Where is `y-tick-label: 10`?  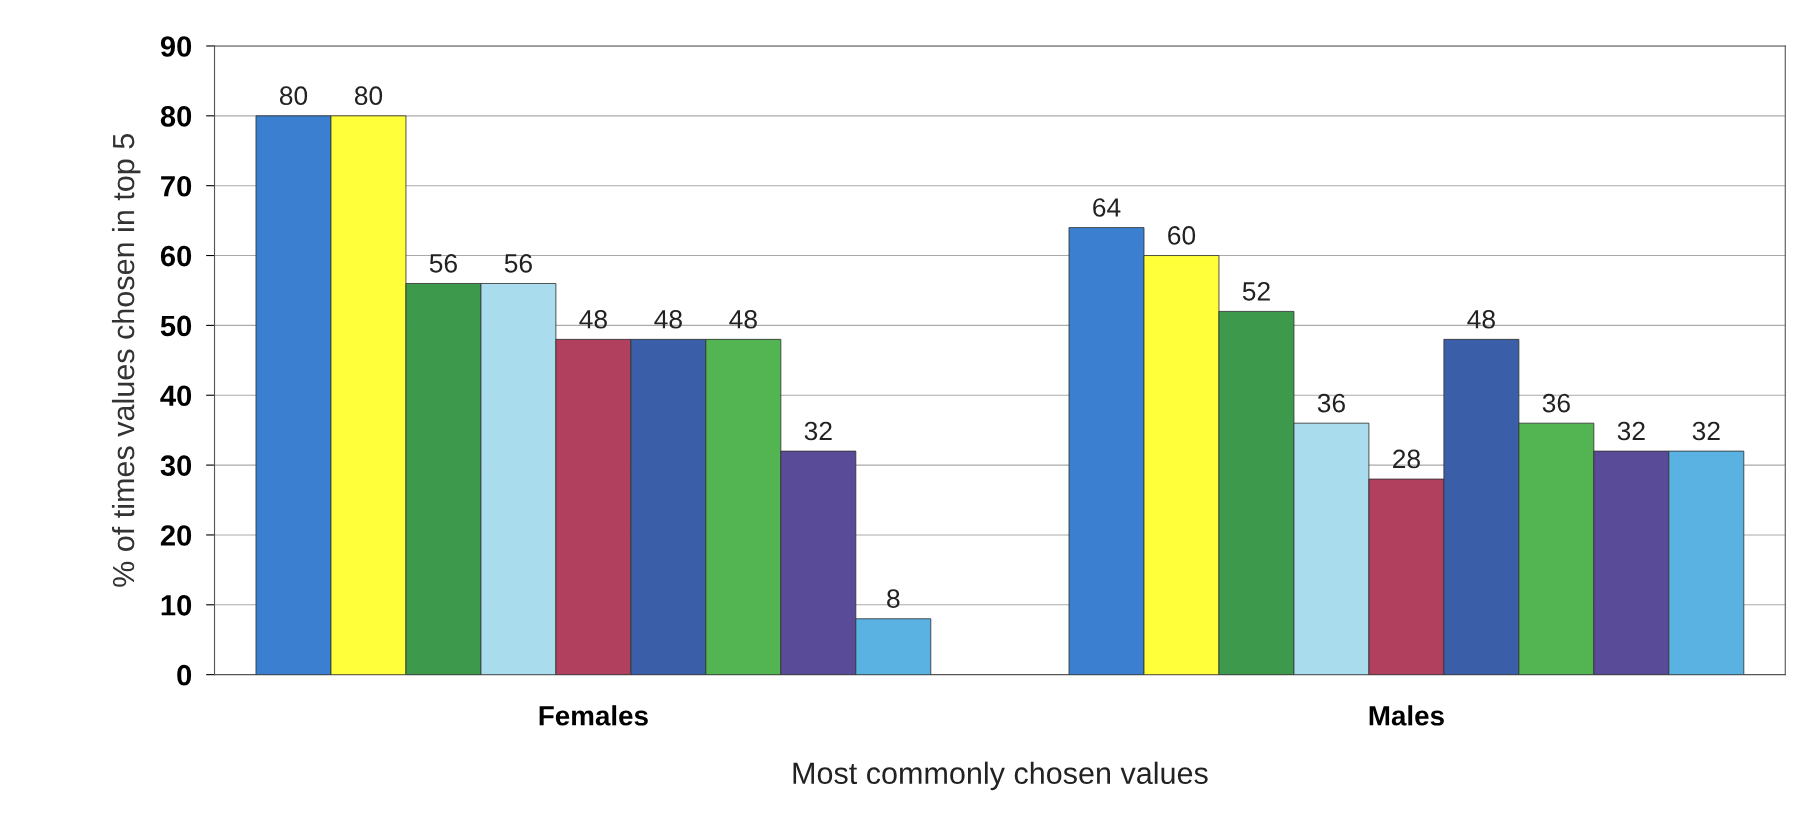
y-tick-label: 10 is located at coordinates (176, 605).